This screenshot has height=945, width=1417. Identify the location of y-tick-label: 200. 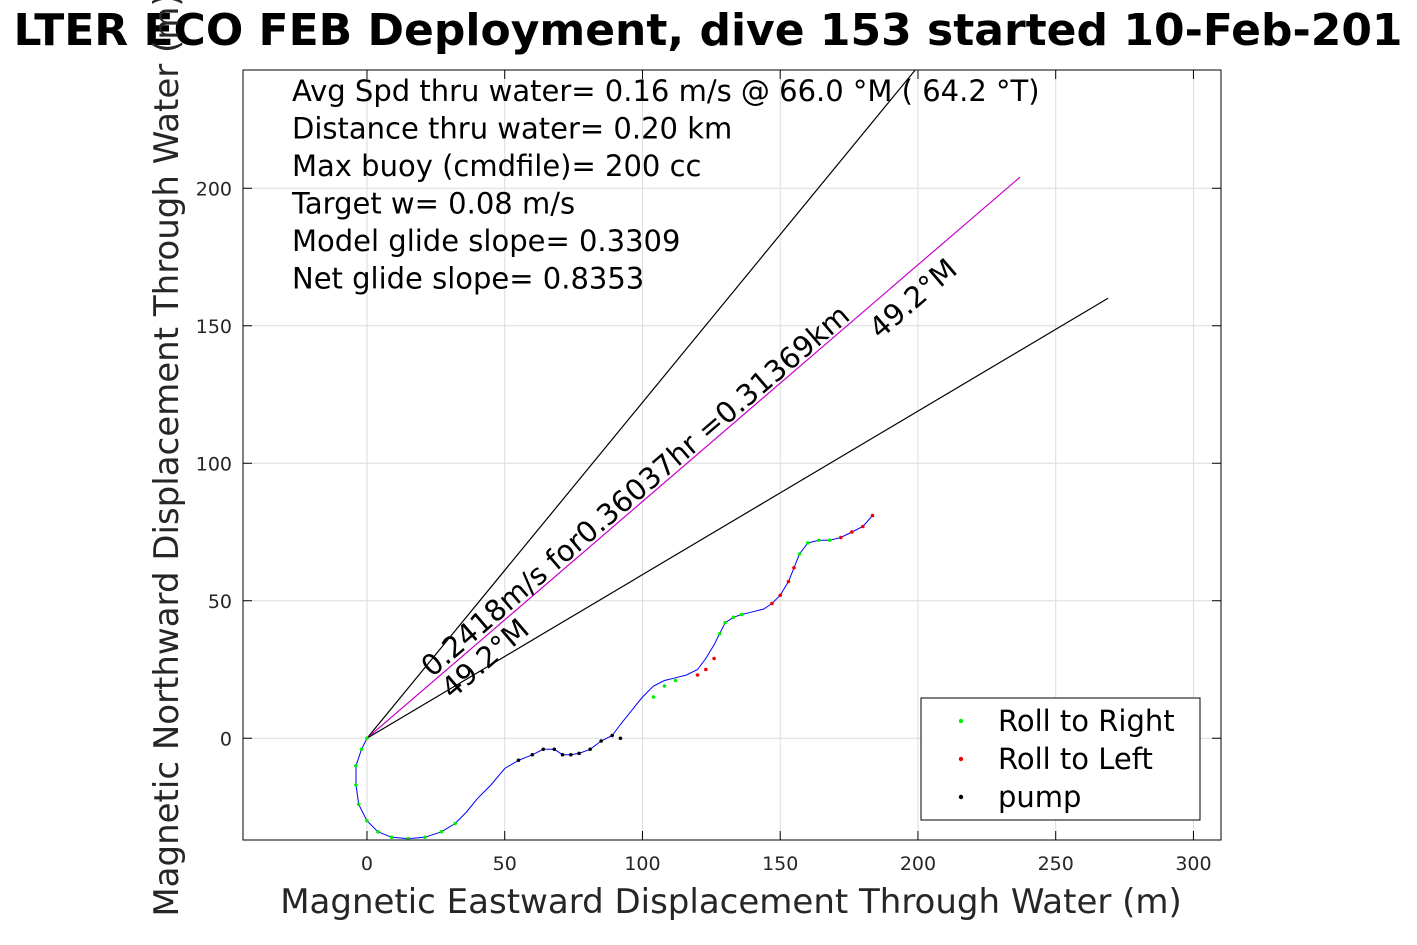
(214, 189).